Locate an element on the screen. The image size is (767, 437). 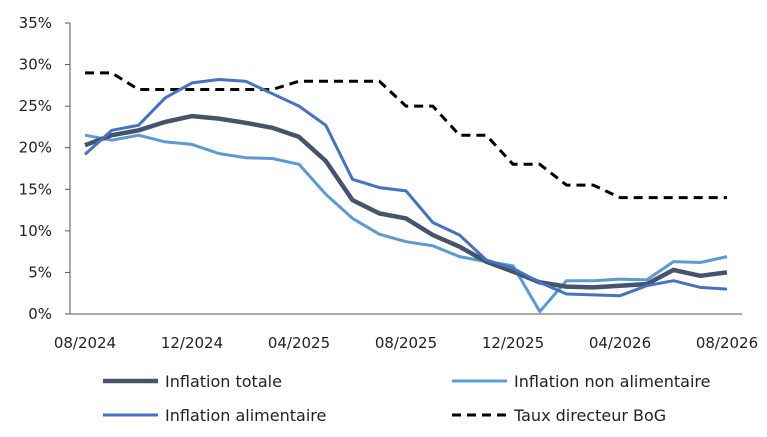
y-tick-label: 10% is located at coordinates (35, 231).